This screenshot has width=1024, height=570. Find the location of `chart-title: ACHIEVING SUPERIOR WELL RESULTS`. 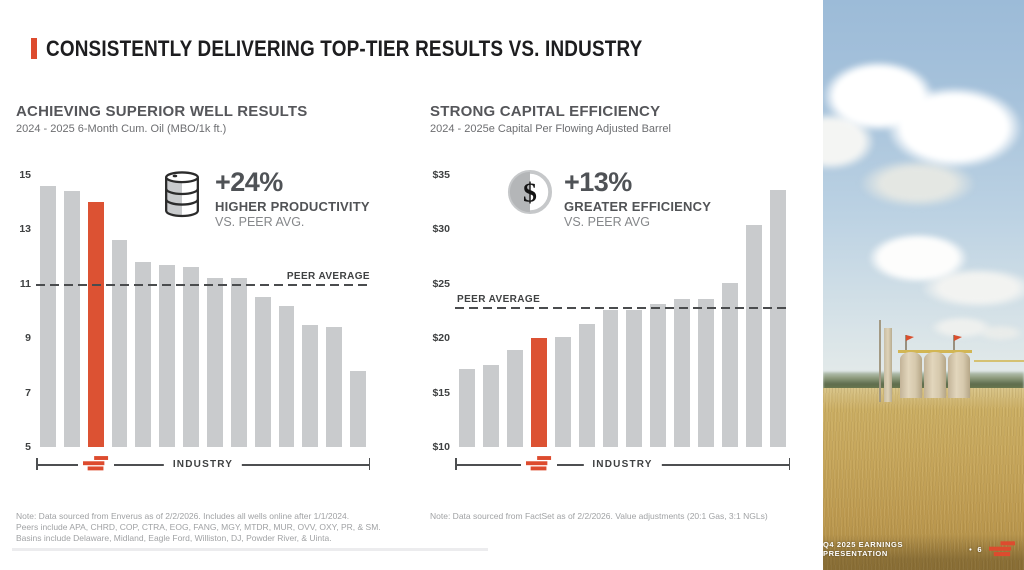

chart-title: ACHIEVING SUPERIOR WELL RESULTS is located at coordinates (162, 111).